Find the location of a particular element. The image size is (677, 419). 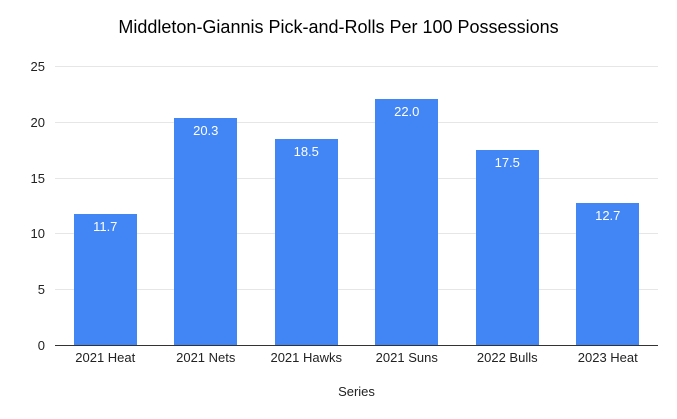

bar-group: 17.5 is located at coordinates (507, 205).